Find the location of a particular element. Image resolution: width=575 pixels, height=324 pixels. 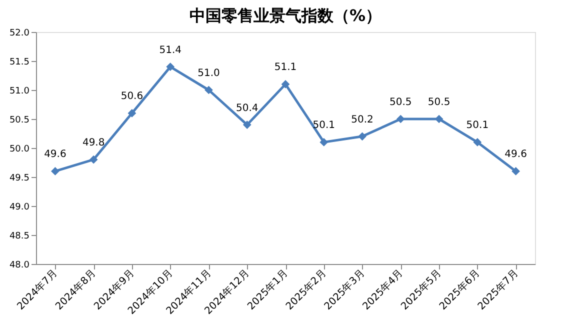

data-label: 50.4 is located at coordinates (247, 108).